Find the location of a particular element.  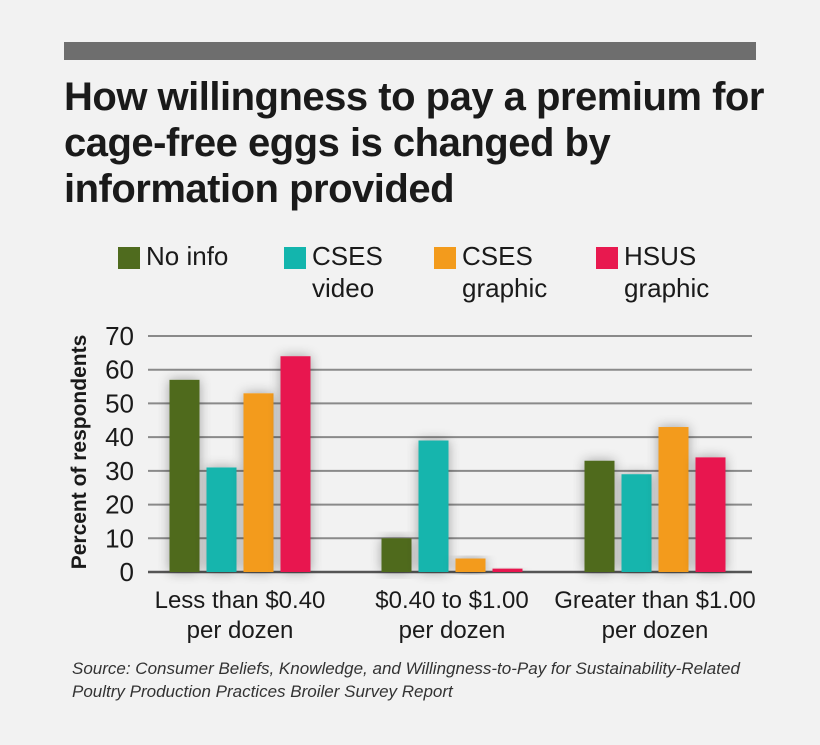

legend-swatch-cses-video is located at coordinates (295, 258).